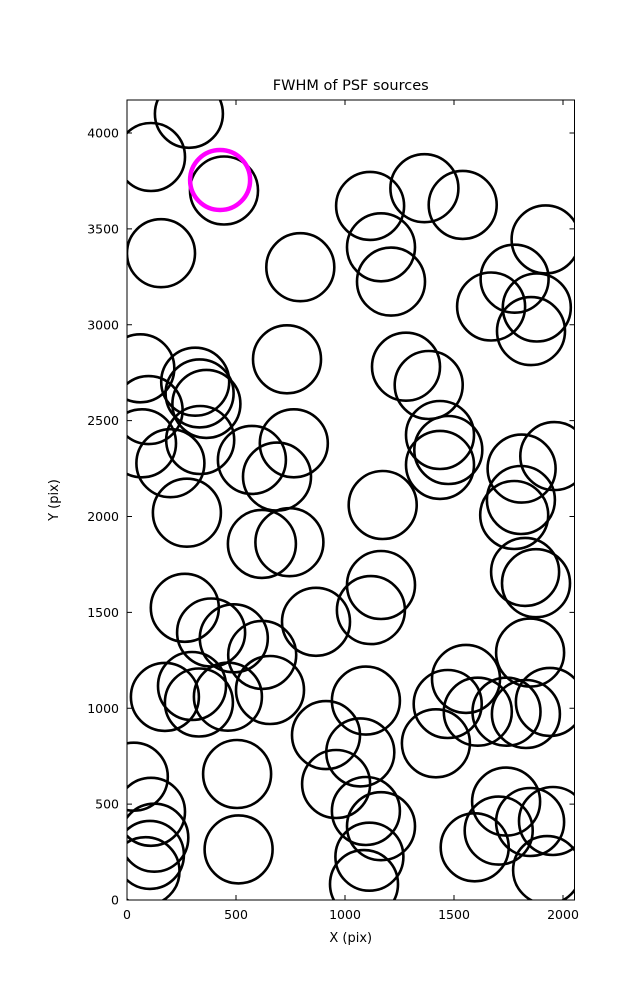 The width and height of the screenshot is (637, 1000). I want to click on x-tick-label: 500, so click(236, 914).